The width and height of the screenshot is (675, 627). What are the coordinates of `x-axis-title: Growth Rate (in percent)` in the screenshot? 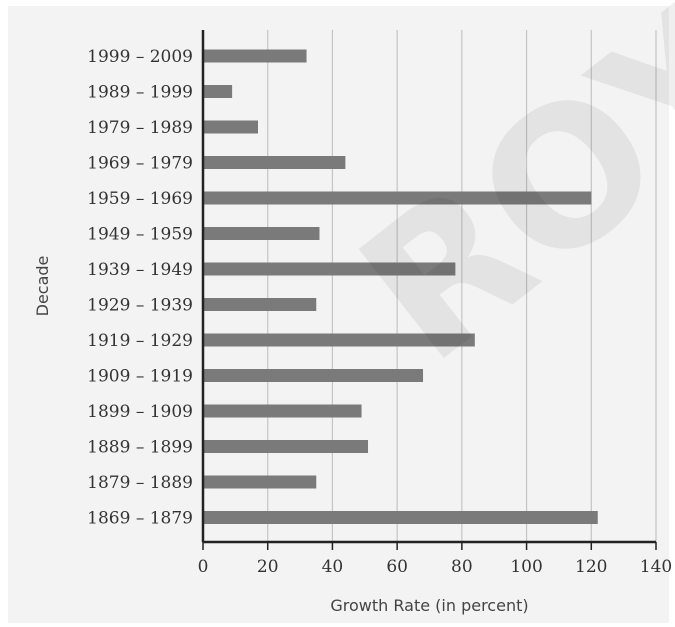 It's located at (429, 605).